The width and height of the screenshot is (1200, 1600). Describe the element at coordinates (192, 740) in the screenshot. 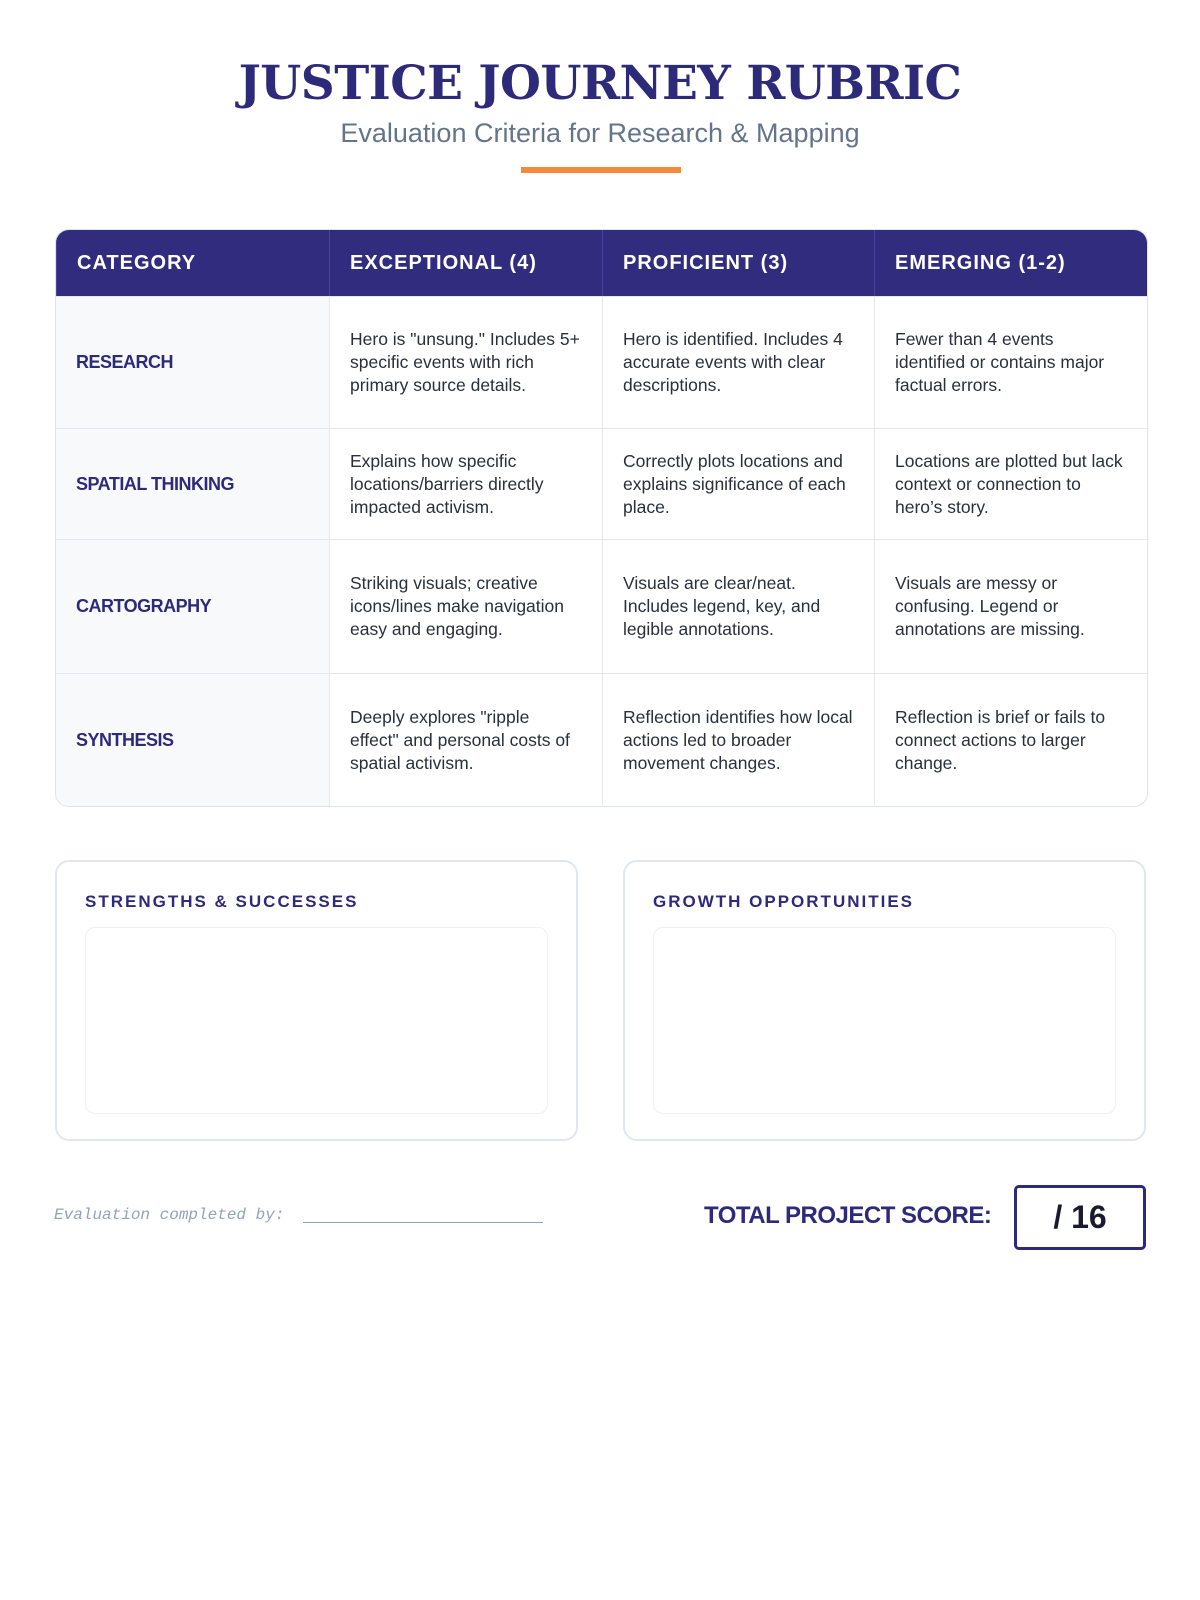

I see `category-cell: SYNTHESIS` at that location.